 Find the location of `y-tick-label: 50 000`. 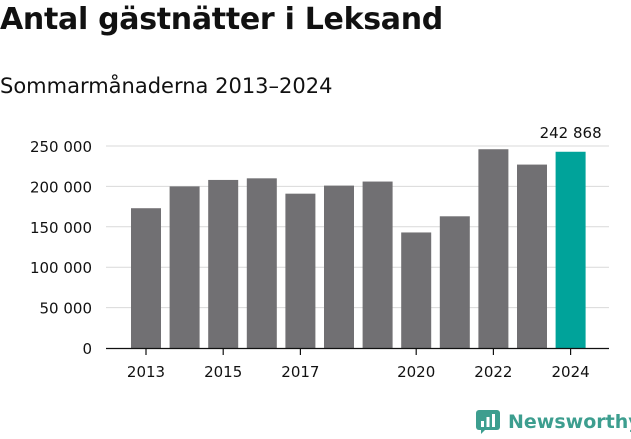

y-tick-label: 50 000 is located at coordinates (66, 309).